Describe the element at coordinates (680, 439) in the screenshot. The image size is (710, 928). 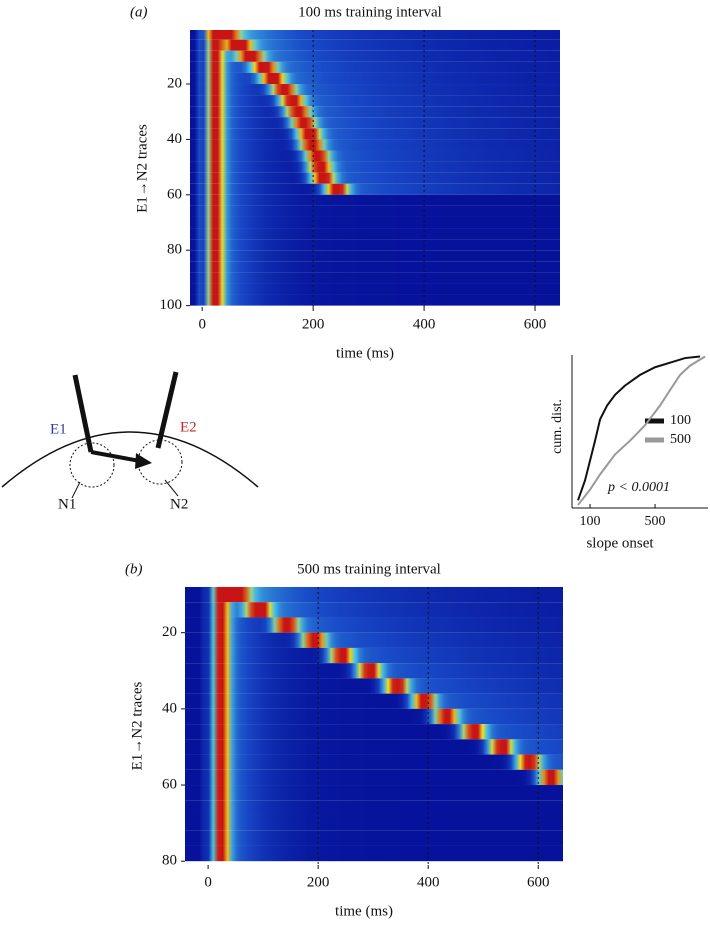
I see `legend-label: 500` at that location.